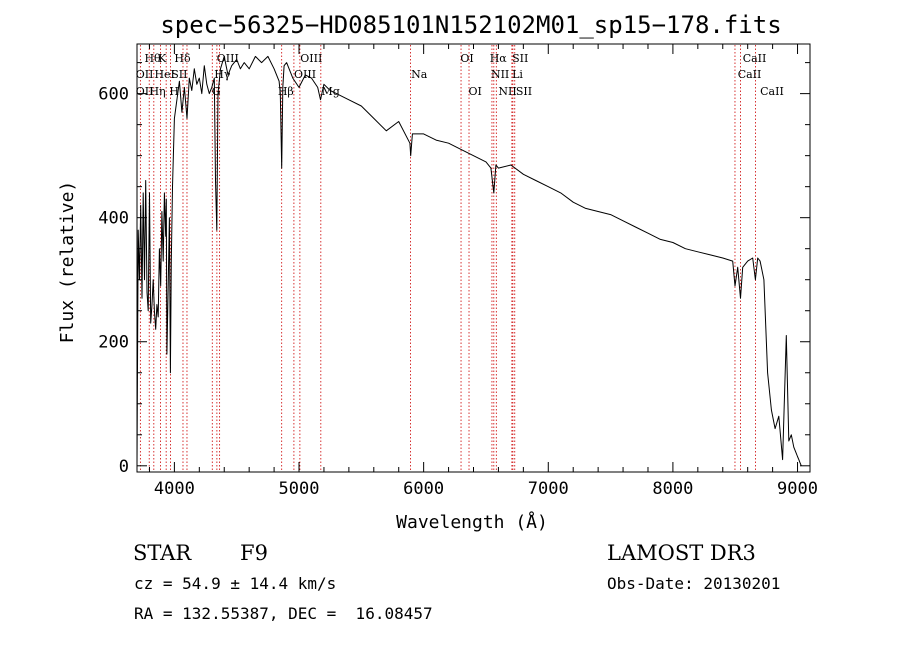  Describe the element at coordinates (67, 262) in the screenshot. I see `y-axis-label: Flux (relative)` at that location.